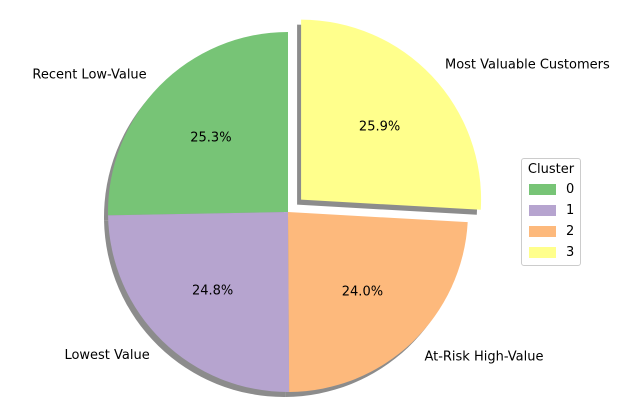  Describe the element at coordinates (212, 290) in the screenshot. I see `percent-label-lowest-value: 24.8%` at that location.